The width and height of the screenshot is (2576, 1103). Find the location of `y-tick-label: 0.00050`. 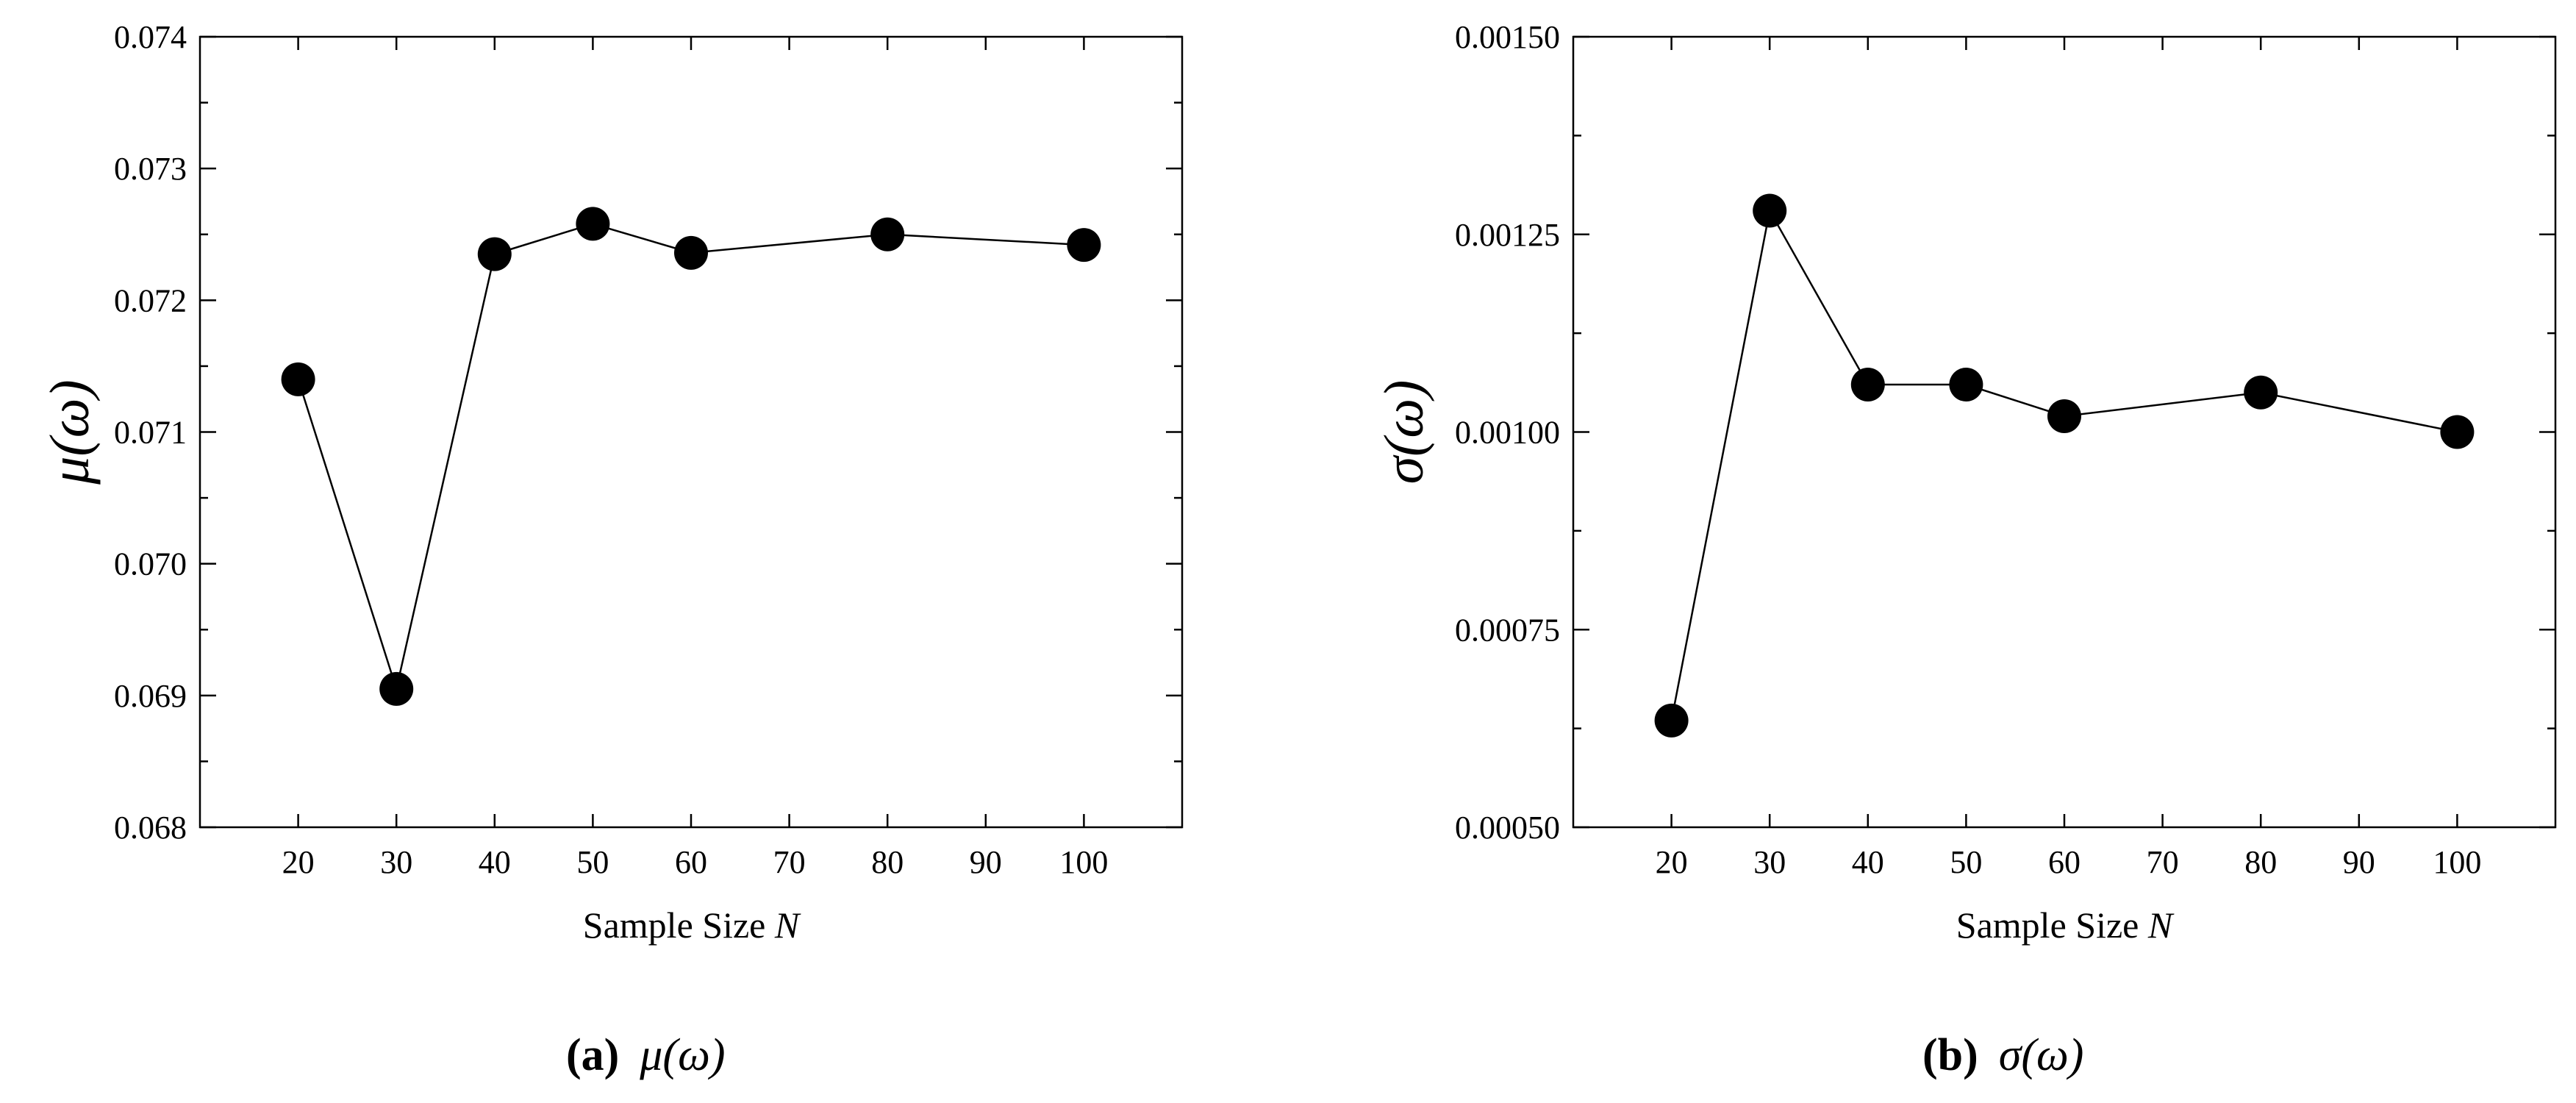

y-tick-label: 0.00050 is located at coordinates (1507, 828).